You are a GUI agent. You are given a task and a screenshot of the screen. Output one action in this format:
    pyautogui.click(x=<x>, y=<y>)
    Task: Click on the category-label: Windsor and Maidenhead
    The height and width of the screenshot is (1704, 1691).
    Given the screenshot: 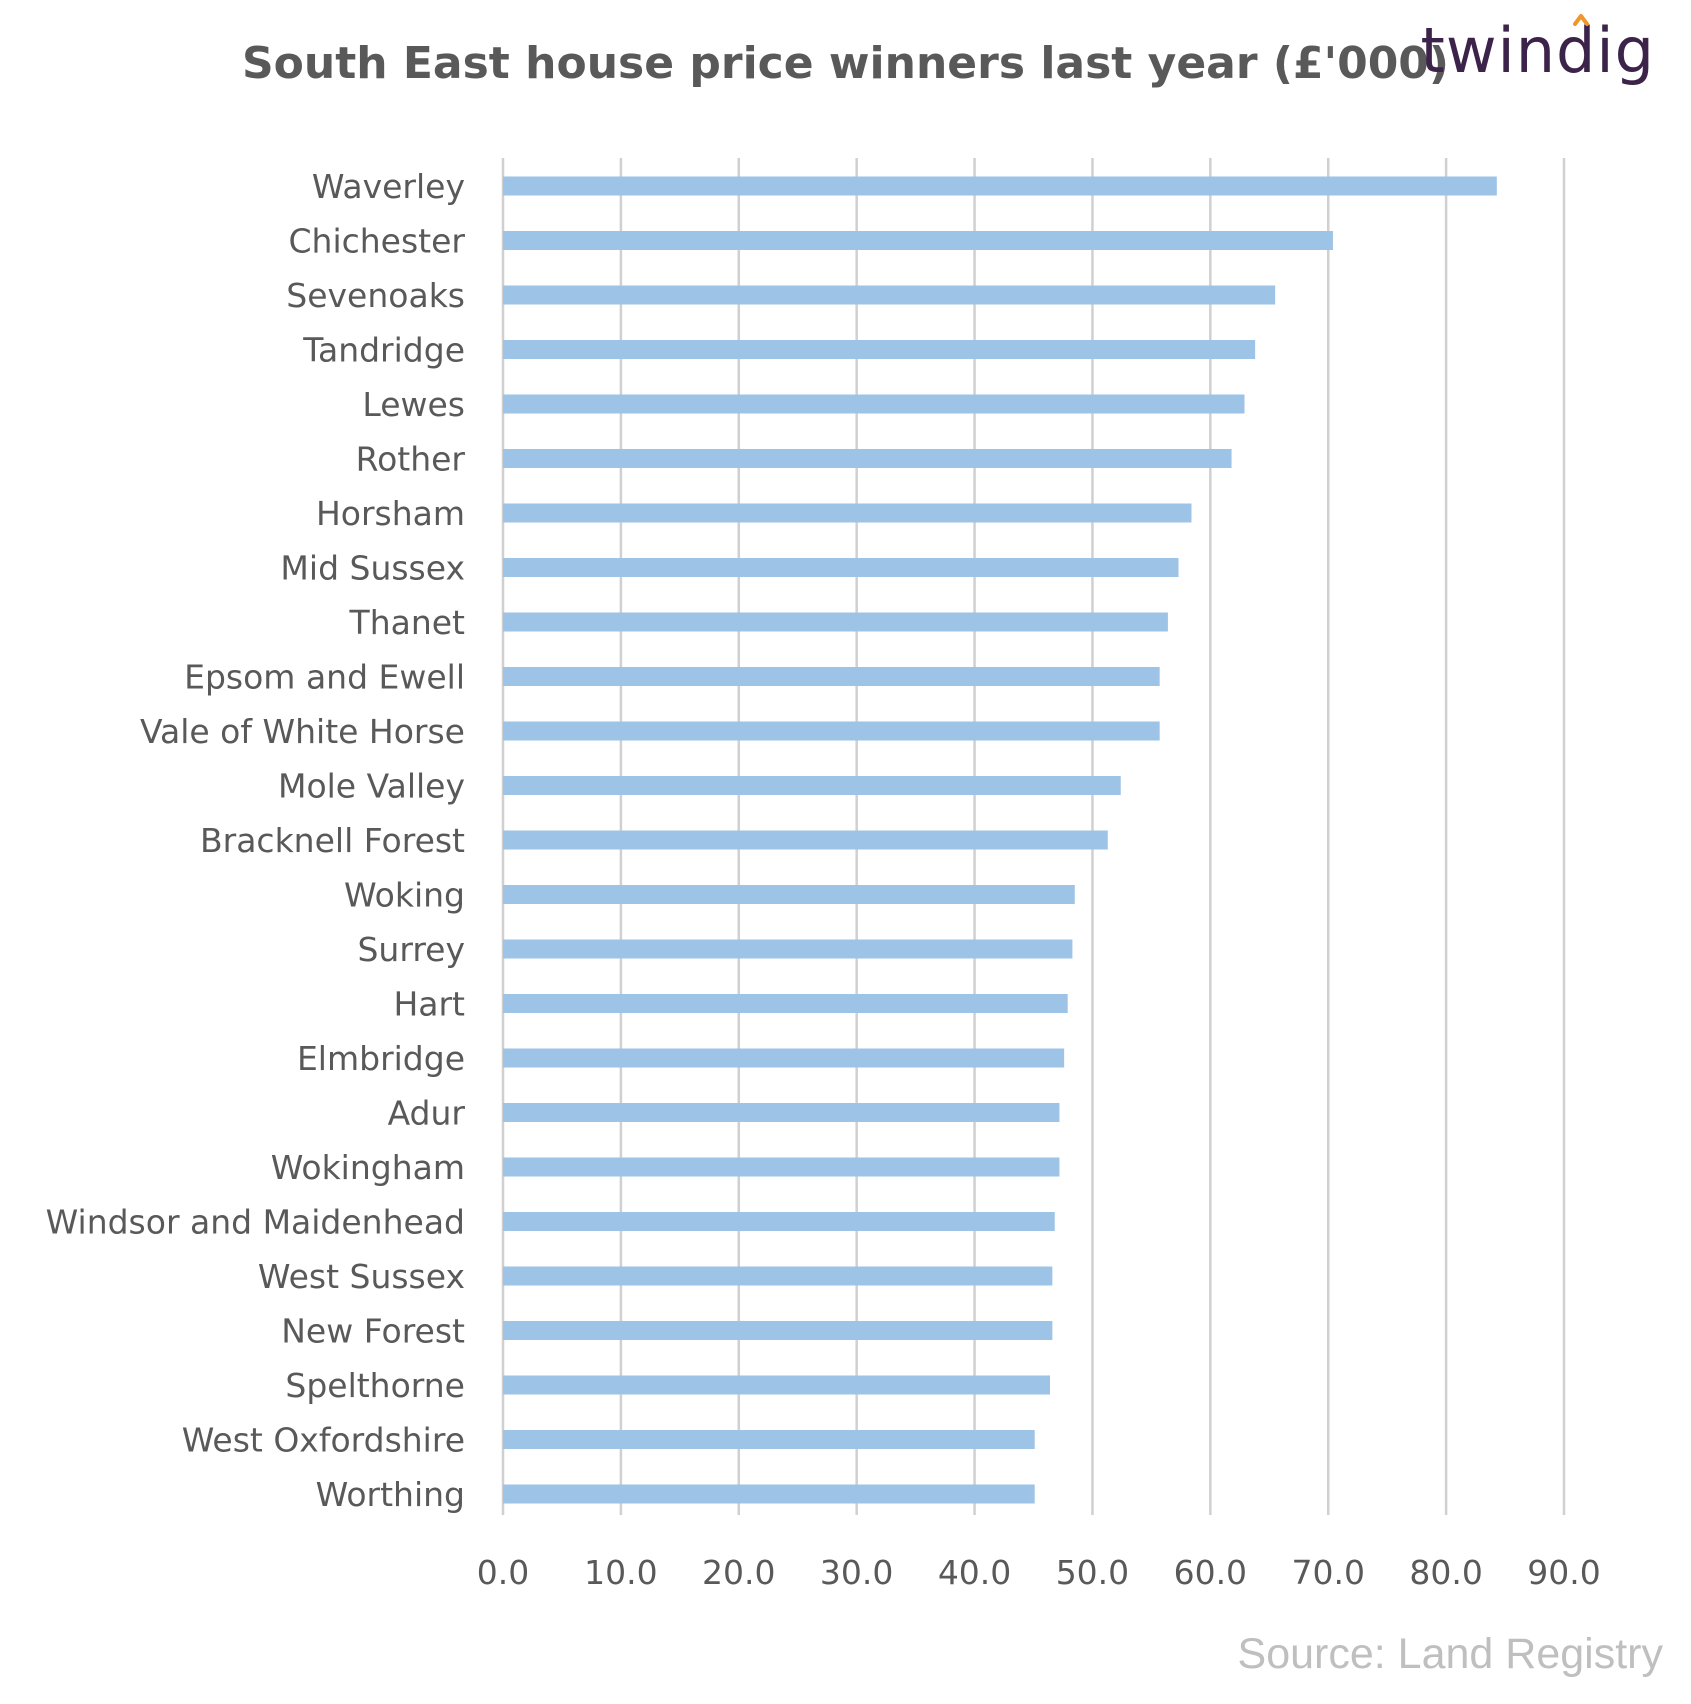 What is the action you would take?
    pyautogui.click(x=255, y=1222)
    